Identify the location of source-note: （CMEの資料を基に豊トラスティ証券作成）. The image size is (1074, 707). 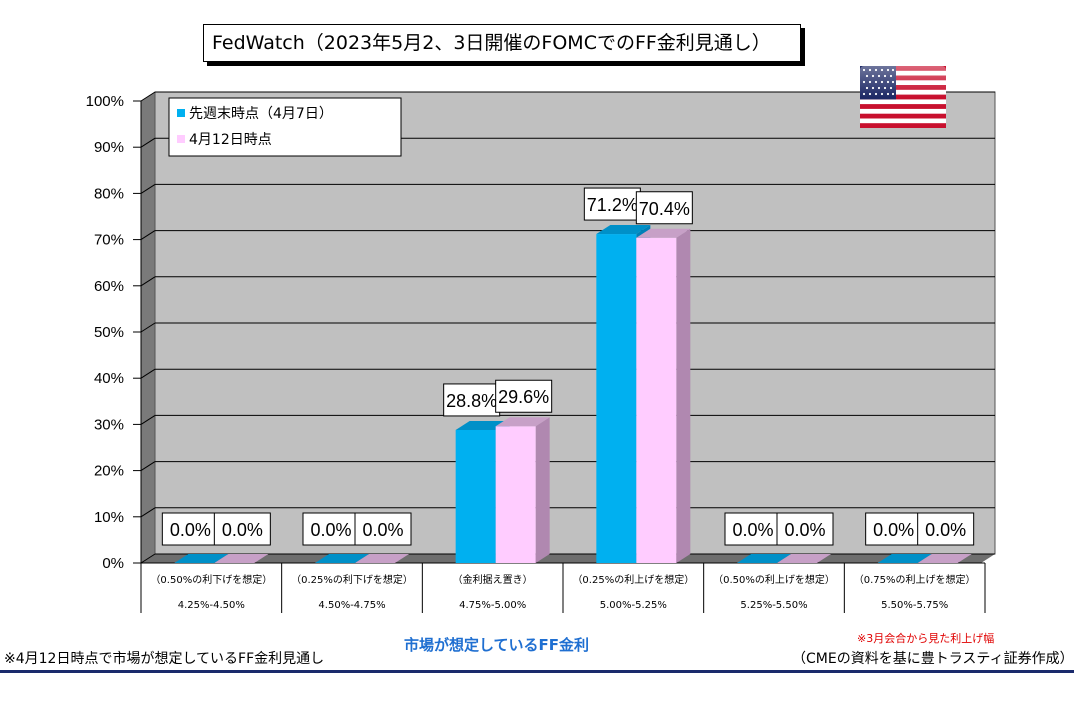
(933, 659).